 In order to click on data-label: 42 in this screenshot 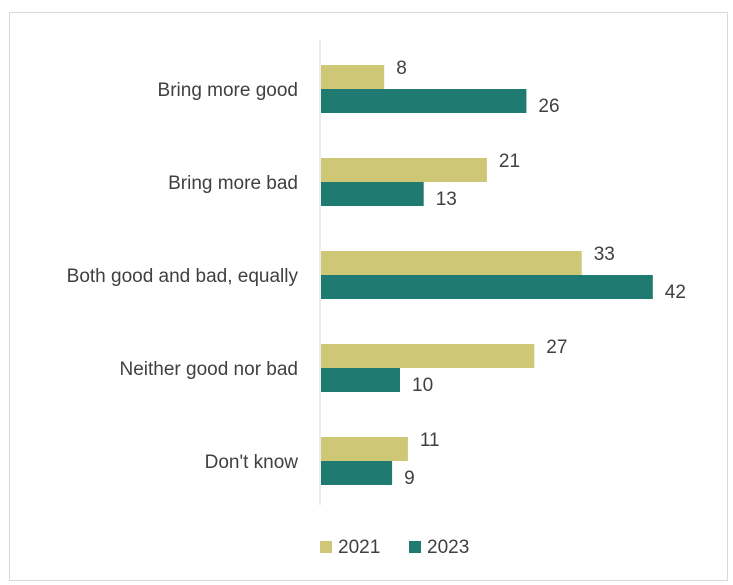, I will do `click(675, 292)`.